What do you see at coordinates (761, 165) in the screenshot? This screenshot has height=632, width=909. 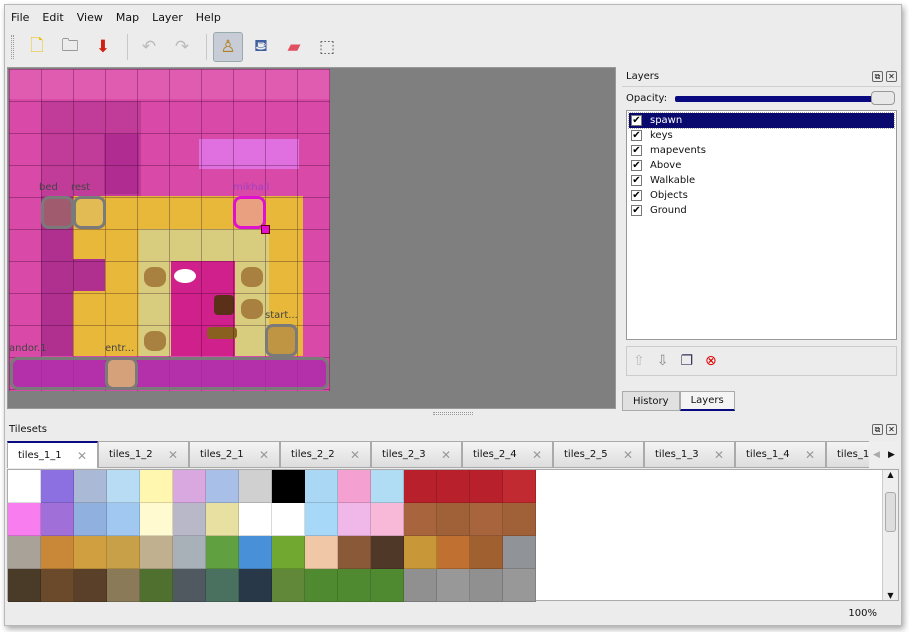 I see `layer-item: ✔ Above` at bounding box center [761, 165].